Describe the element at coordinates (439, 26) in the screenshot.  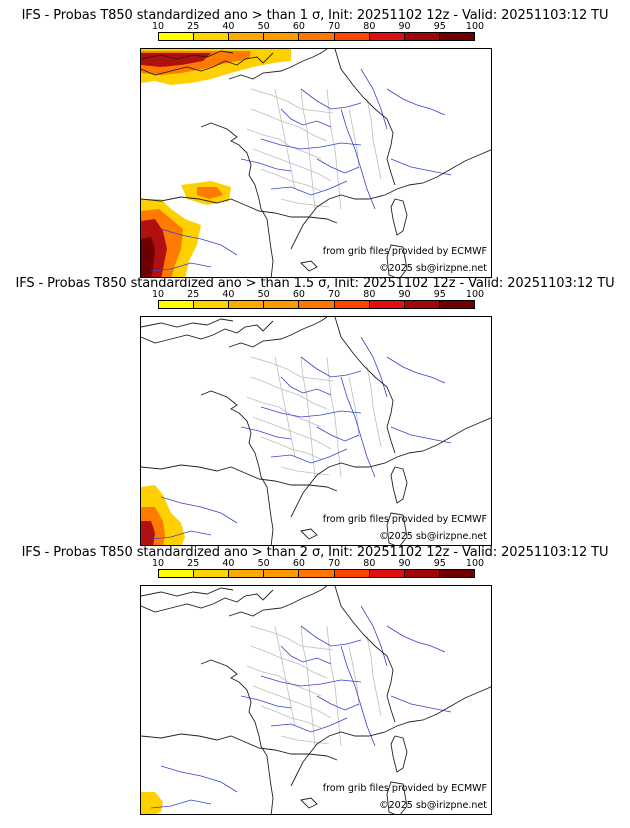
I see `colorbar-tick-label: 95` at that location.